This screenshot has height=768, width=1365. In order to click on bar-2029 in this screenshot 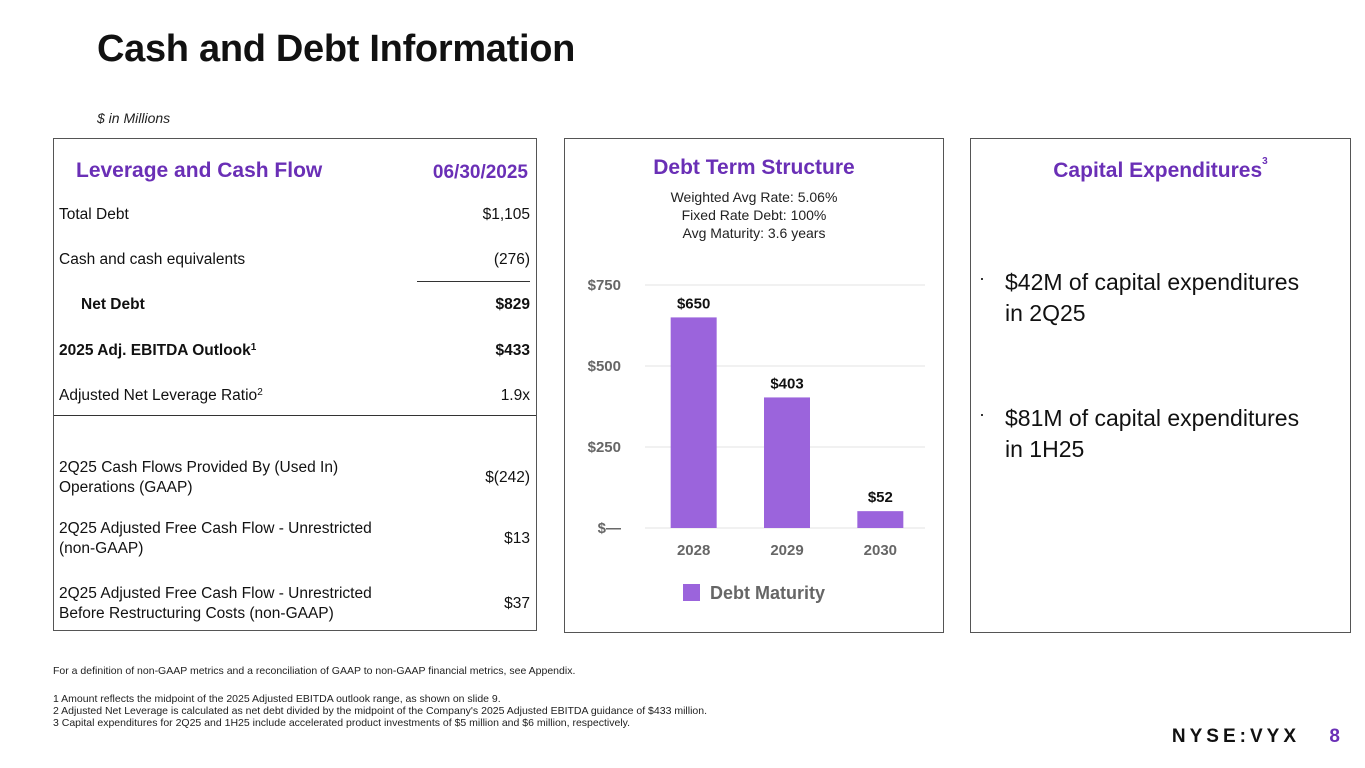, I will do `click(787, 462)`.